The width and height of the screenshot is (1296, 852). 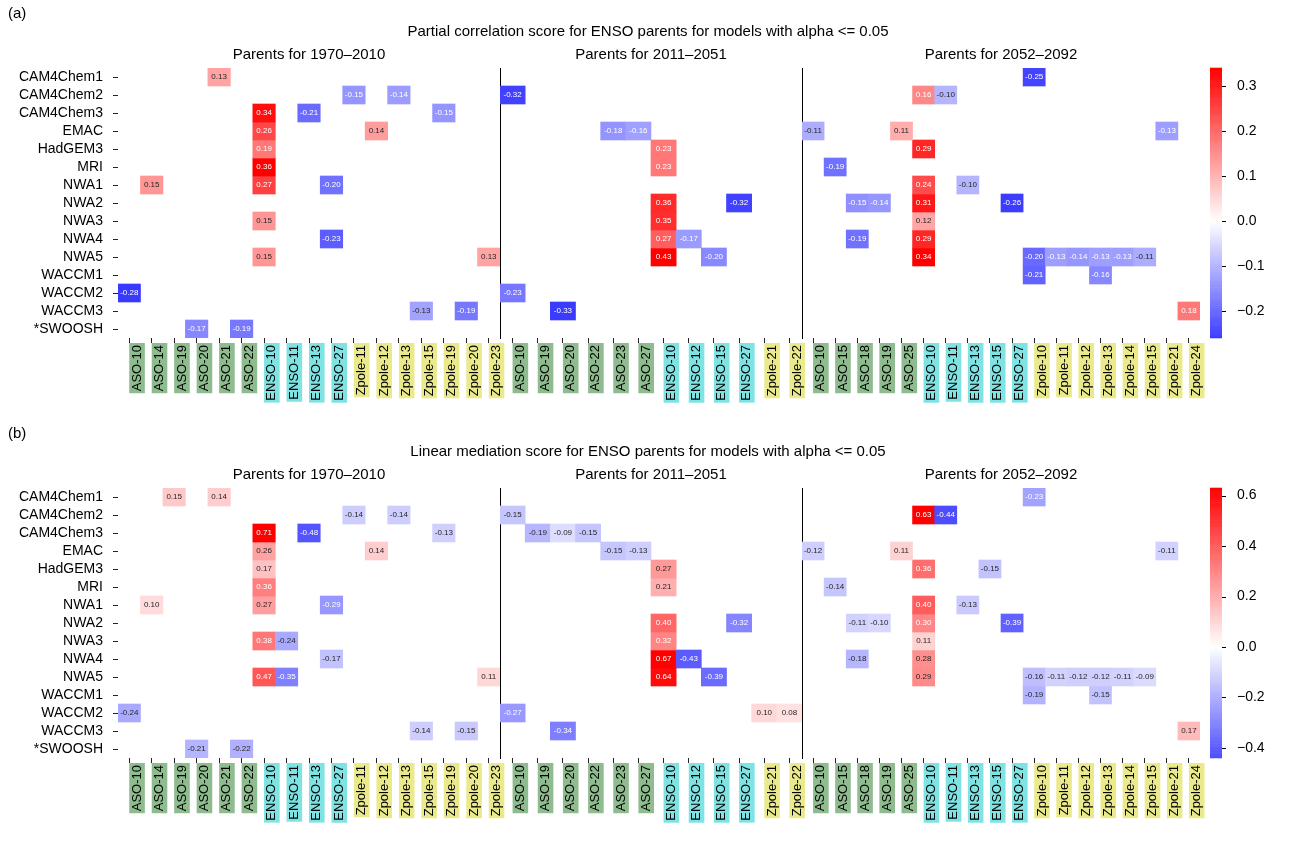 I want to click on color-bar-label: −0.1, so click(x=1251, y=264).